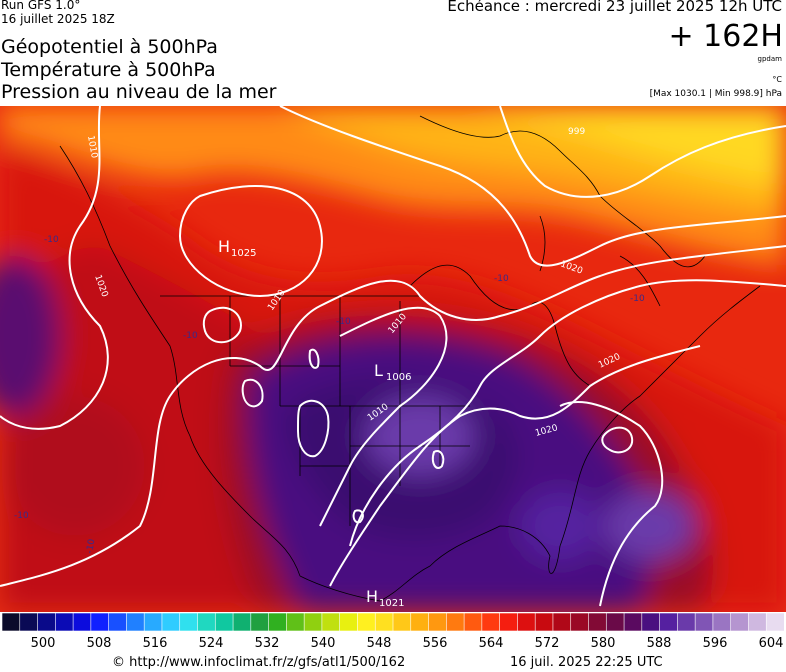 This screenshot has width=786, height=672. What do you see at coordinates (58, 19) in the screenshot?
I see `run-date: 16 juillet 2025 18Z` at bounding box center [58, 19].